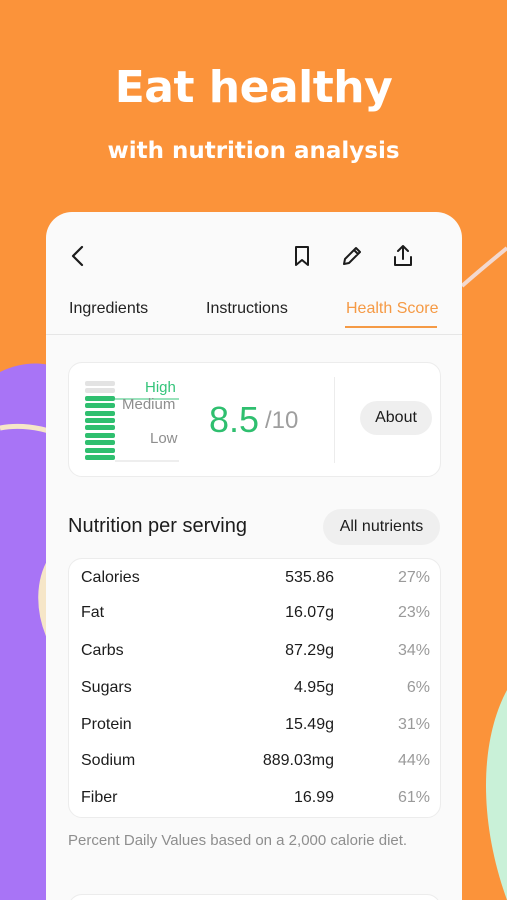 The width and height of the screenshot is (507, 900). I want to click on table-row-sugars: Sugars 4.95g 6%, so click(255, 689).